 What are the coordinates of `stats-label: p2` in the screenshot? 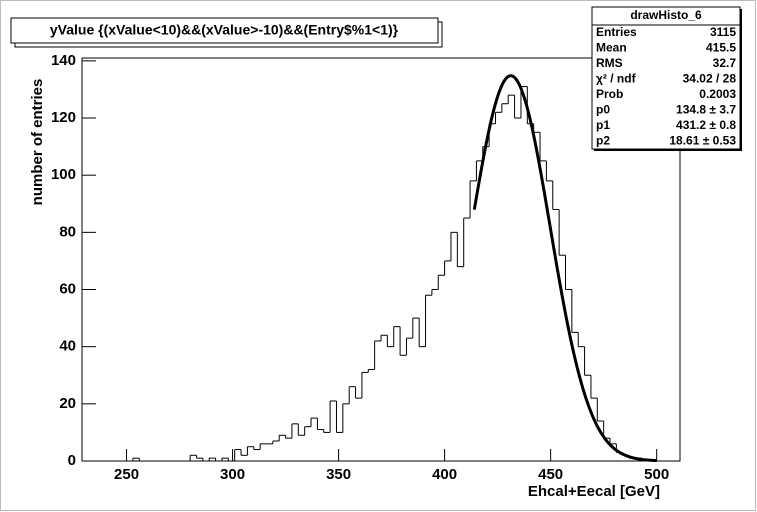 It's located at (603, 140).